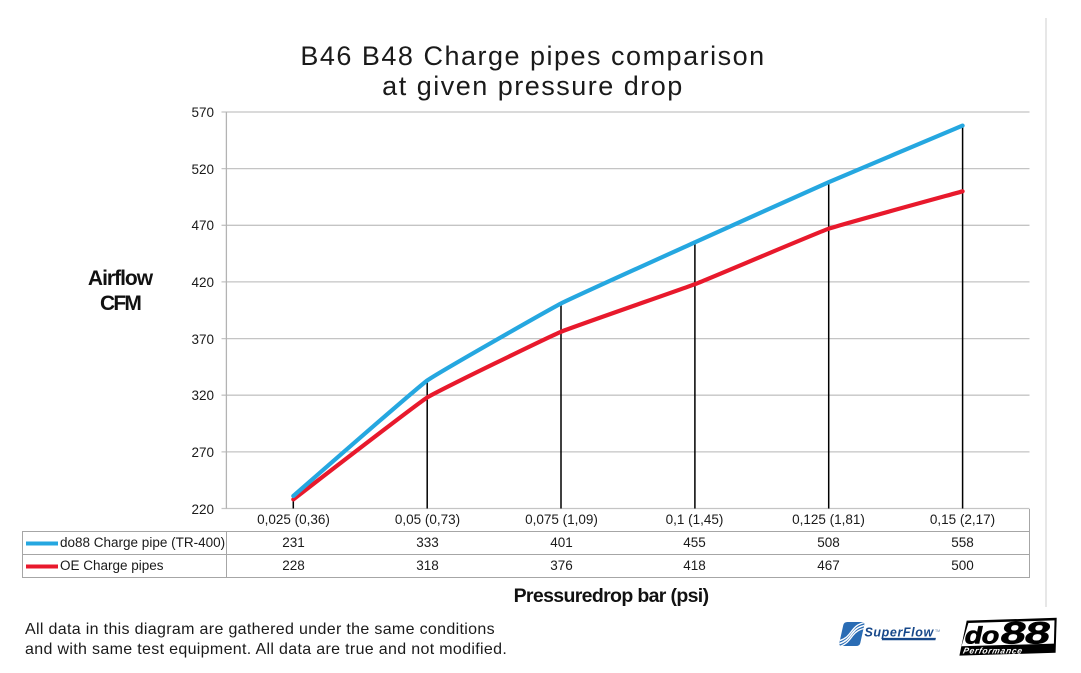 The image size is (1081, 673). I want to click on svg-text: SuperFlow, so click(900, 633).